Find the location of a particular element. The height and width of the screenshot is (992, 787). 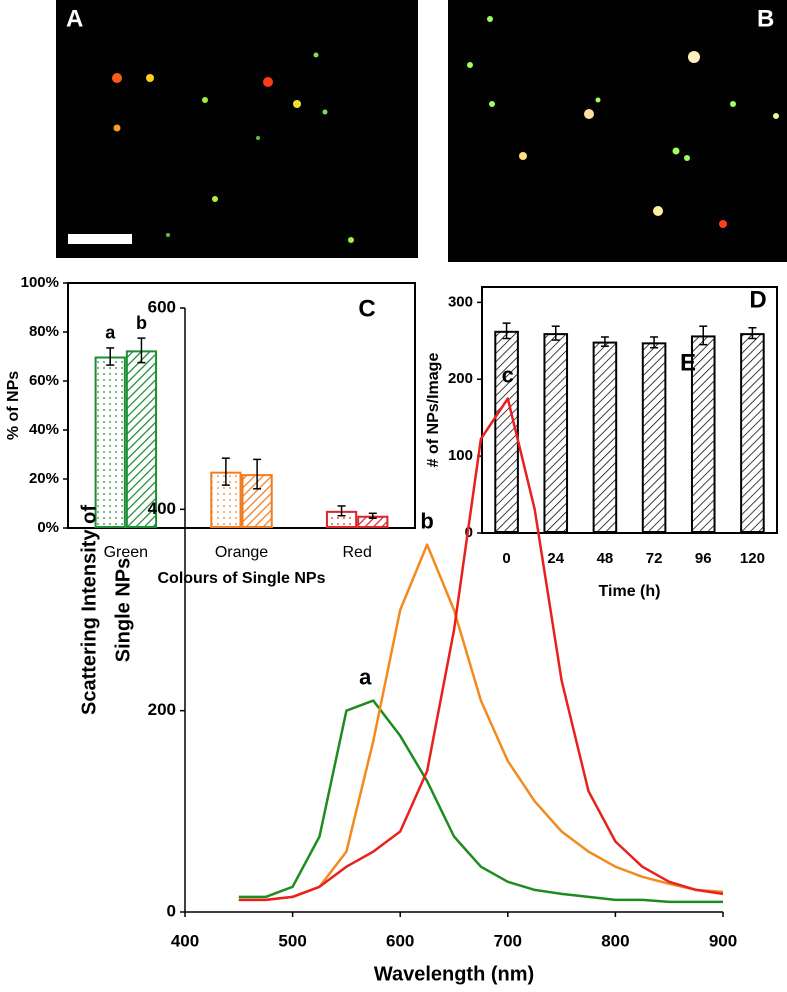

x-tick-label: 0 is located at coordinates (506, 558).